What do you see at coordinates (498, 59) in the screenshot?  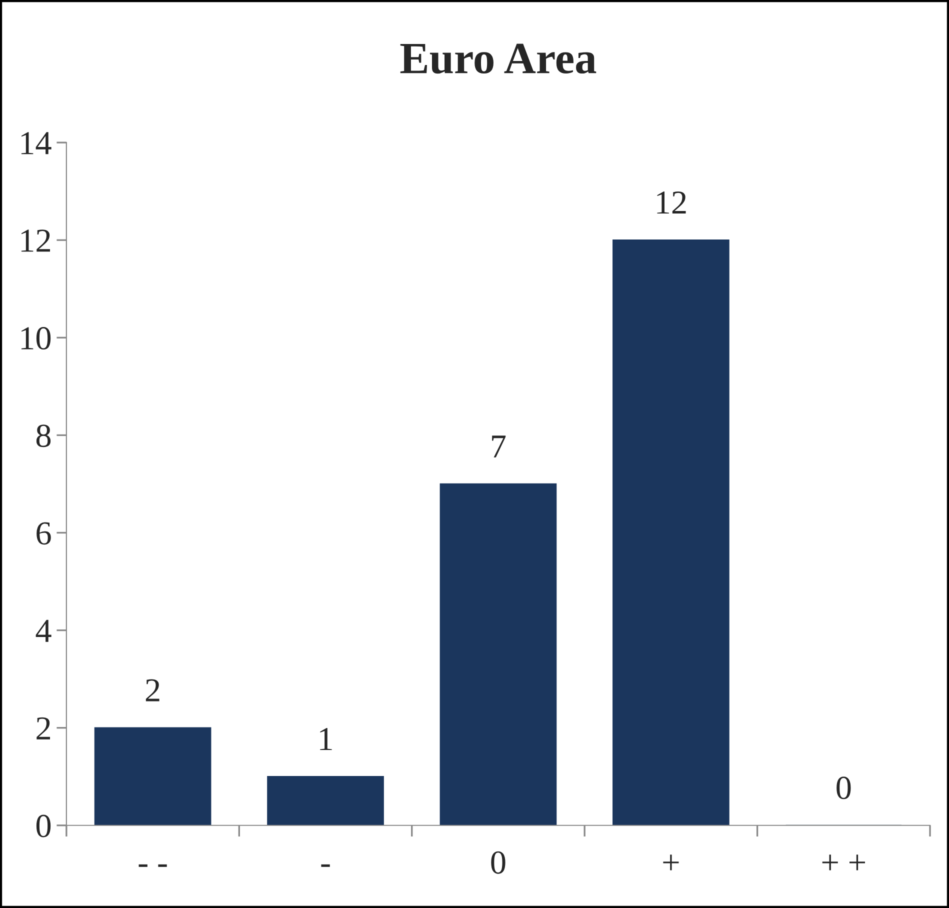 I see `chart-title: Euro Area` at bounding box center [498, 59].